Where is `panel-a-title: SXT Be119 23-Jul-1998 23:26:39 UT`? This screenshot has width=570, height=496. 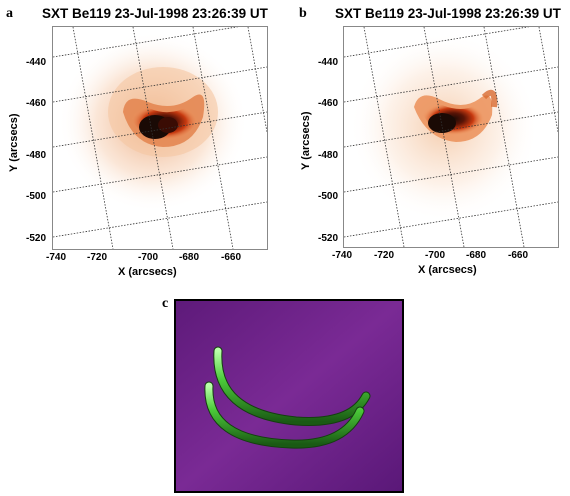 panel-a-title: SXT Be119 23-Jul-1998 23:26:39 UT is located at coordinates (155, 13).